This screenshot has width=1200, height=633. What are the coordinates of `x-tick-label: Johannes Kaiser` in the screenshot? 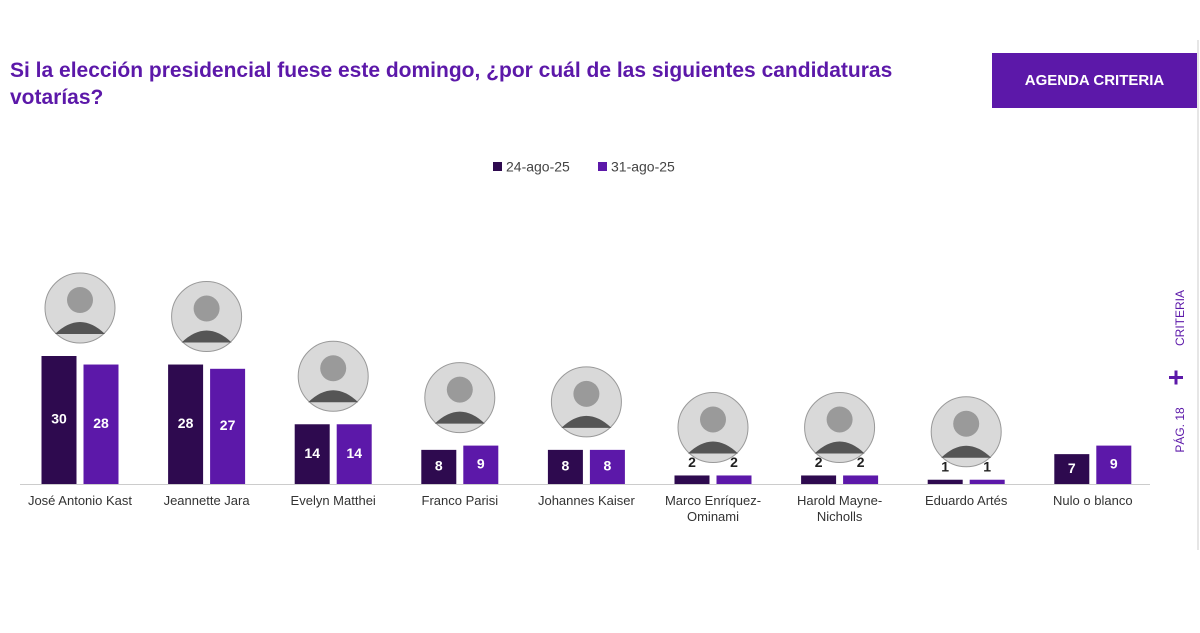 It's located at (586, 500).